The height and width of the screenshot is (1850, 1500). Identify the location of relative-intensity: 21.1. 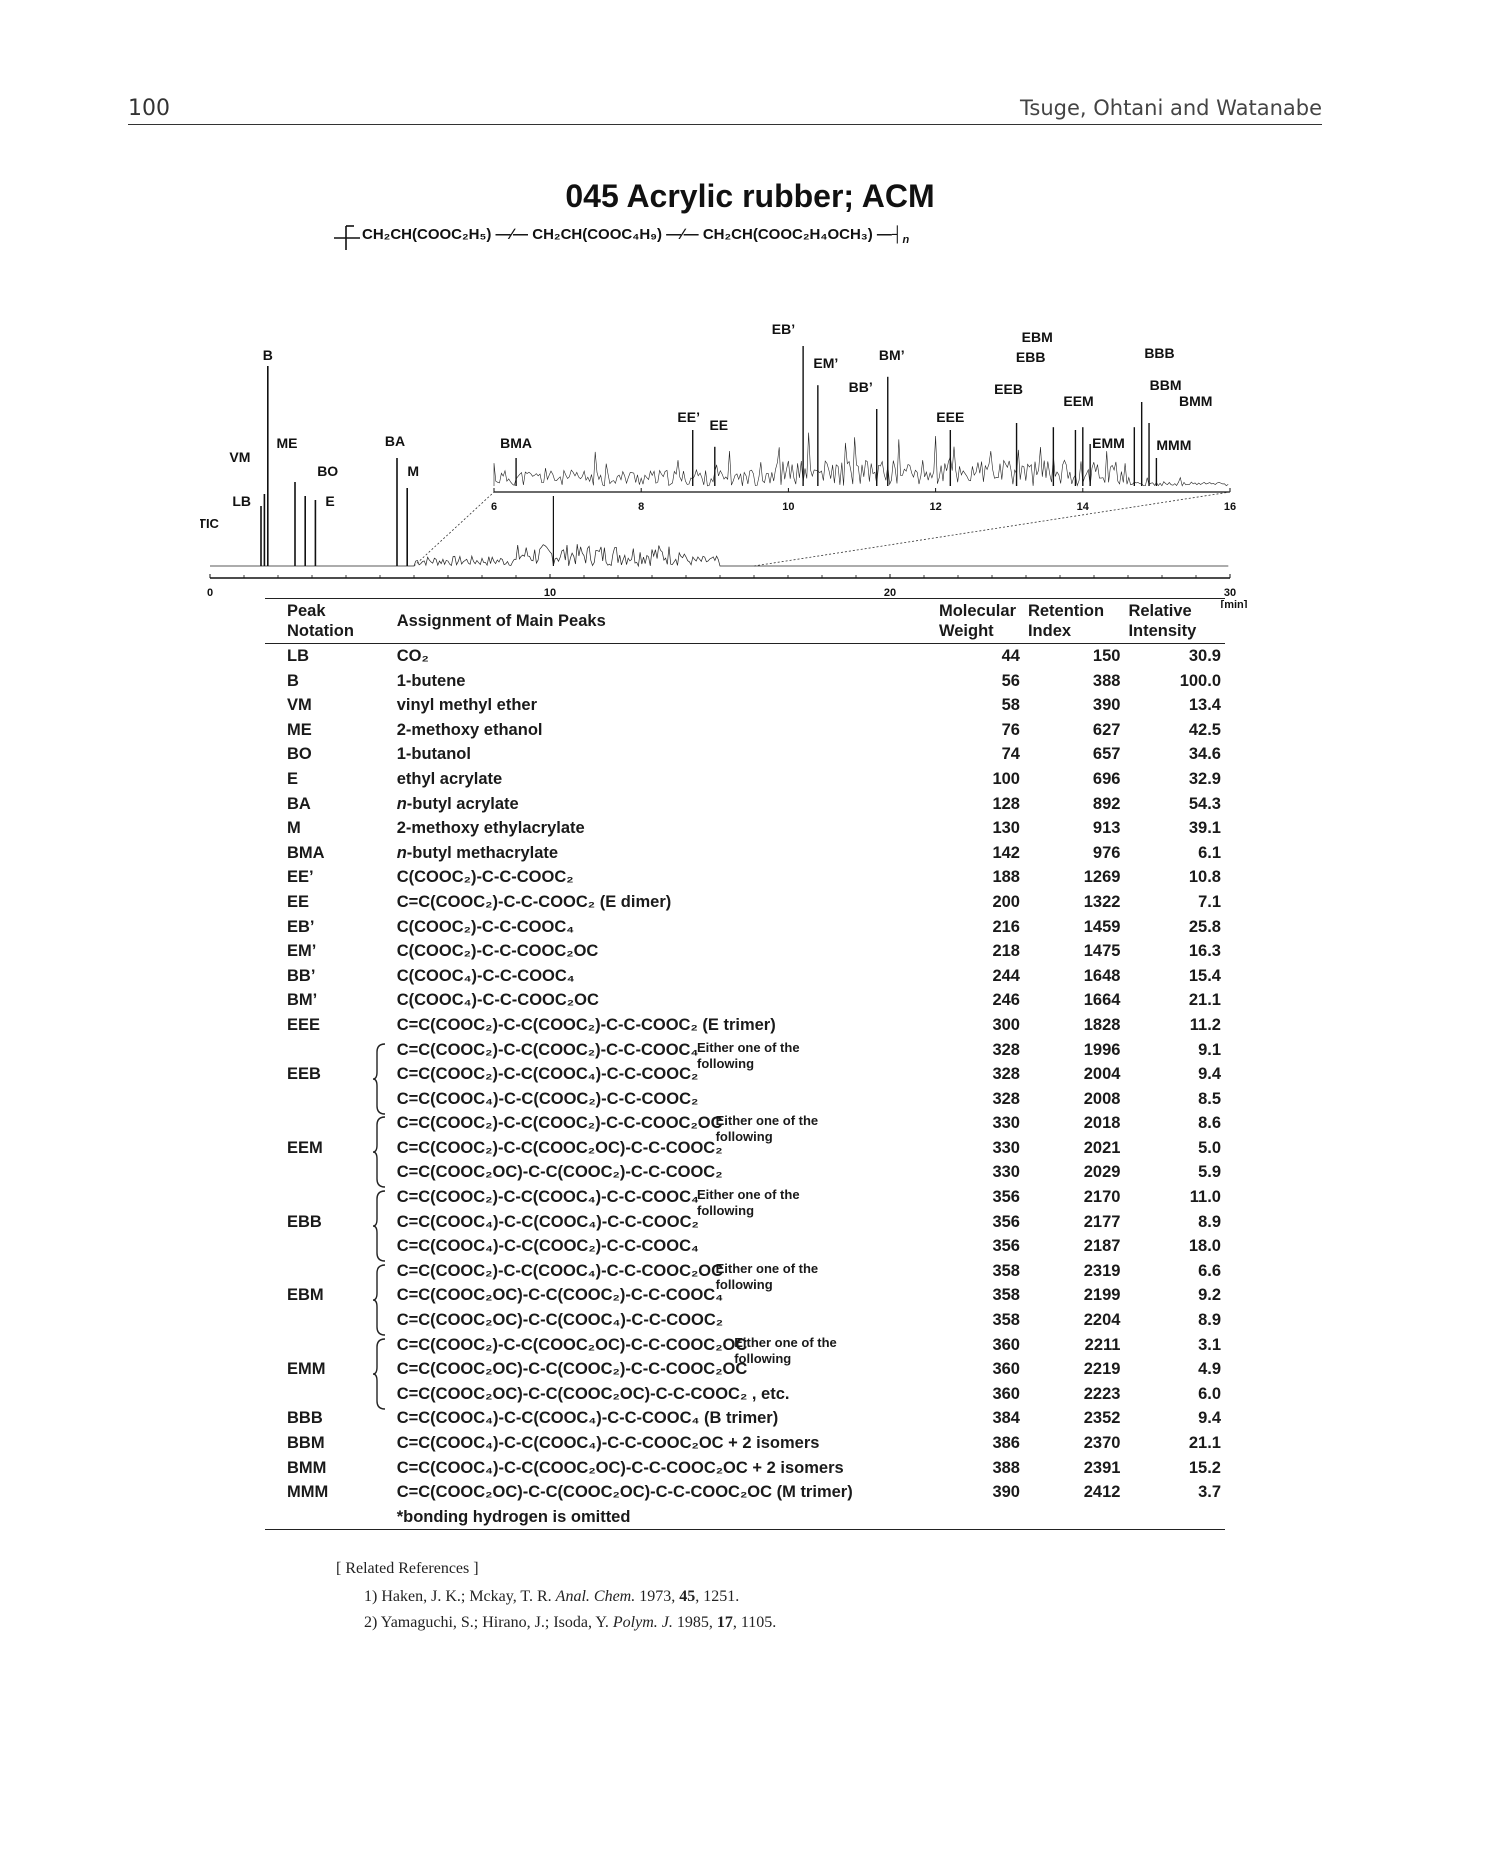
(1174, 1443).